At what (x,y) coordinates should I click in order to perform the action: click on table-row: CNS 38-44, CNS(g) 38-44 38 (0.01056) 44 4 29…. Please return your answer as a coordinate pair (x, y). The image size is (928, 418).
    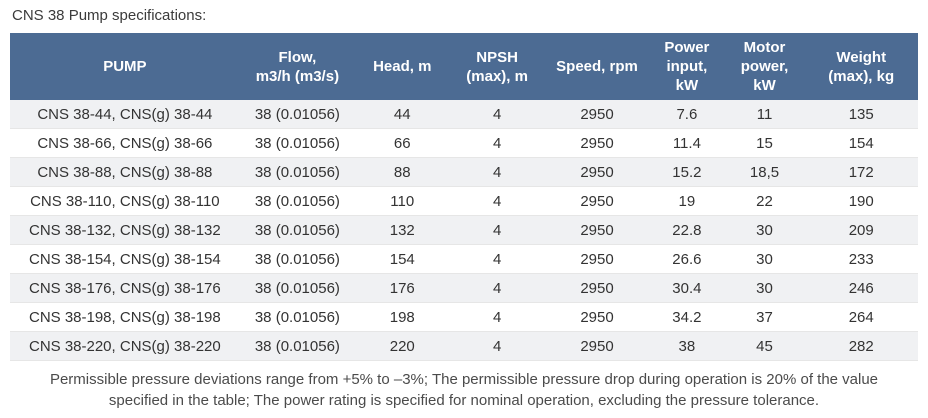
    Looking at the image, I should click on (464, 114).